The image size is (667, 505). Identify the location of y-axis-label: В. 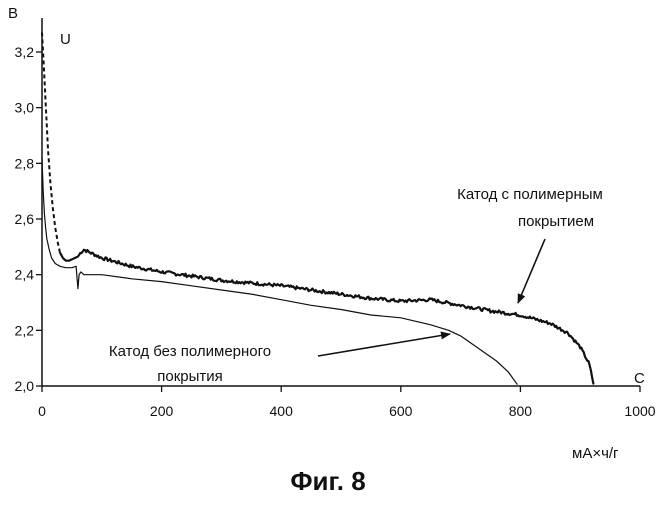
(13, 13).